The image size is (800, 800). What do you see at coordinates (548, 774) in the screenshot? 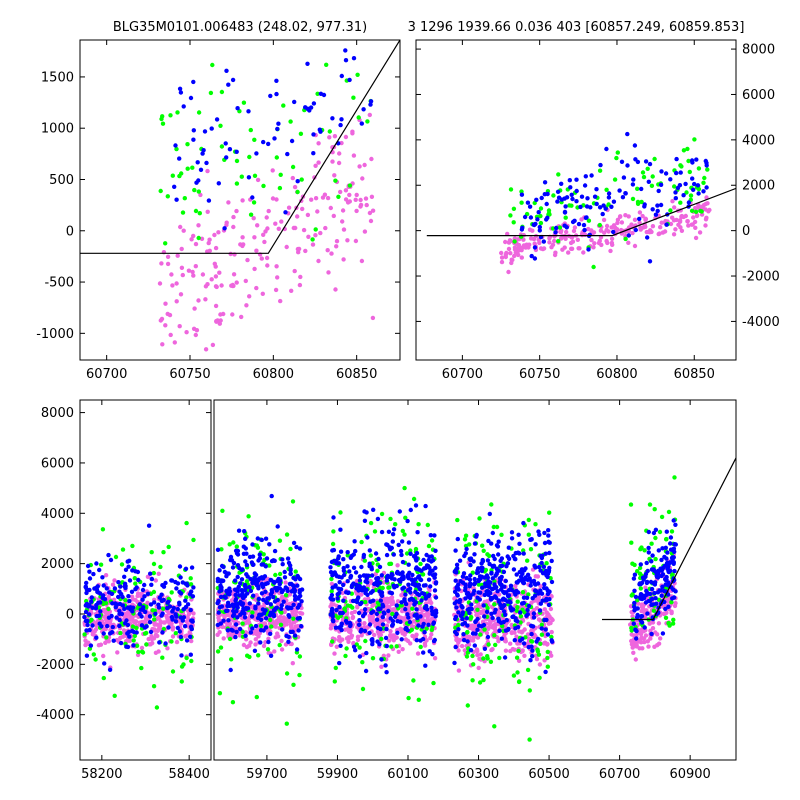
I see `x-tick-label: 60500` at bounding box center [548, 774].